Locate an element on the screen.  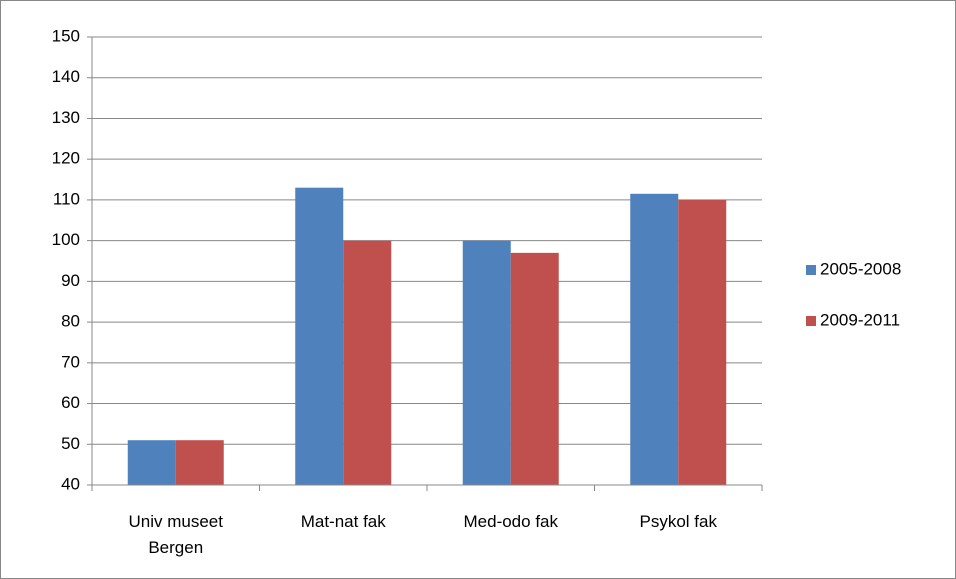
y-tick-label: 80 is located at coordinates (70, 321).